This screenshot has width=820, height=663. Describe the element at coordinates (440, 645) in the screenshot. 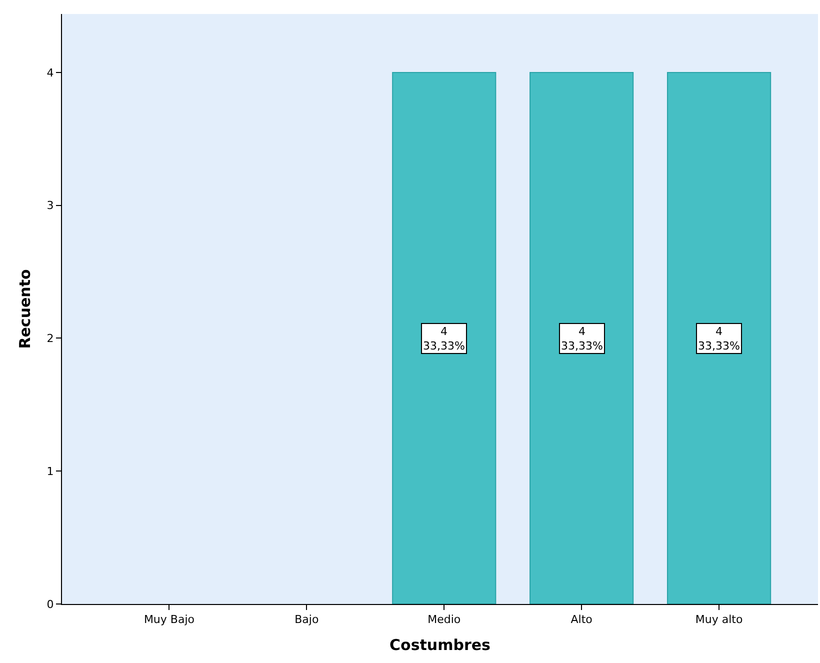

I see `x-axis-title: Costumbres` at that location.